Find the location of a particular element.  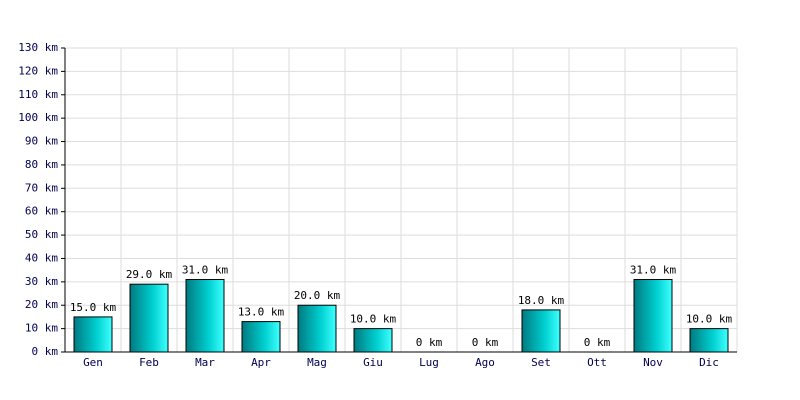

x-tick-label: Giu is located at coordinates (373, 362).